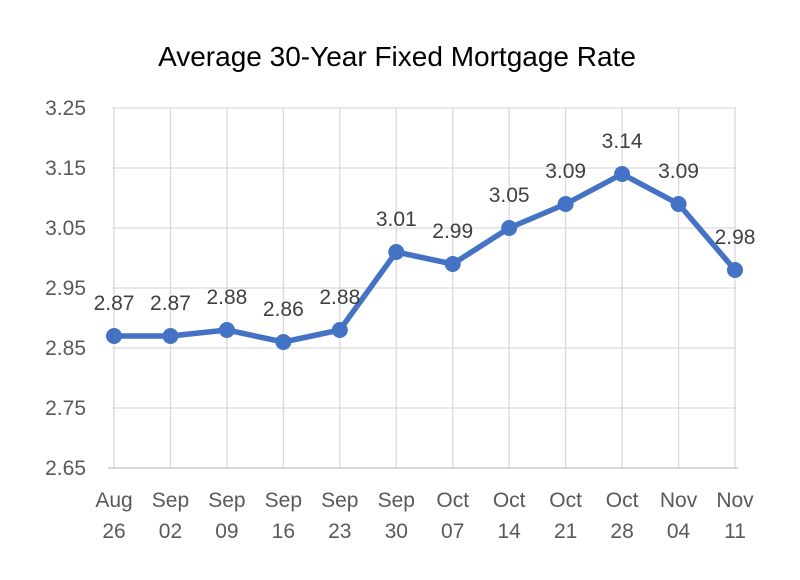 Image resolution: width=800 pixels, height=580 pixels. Describe the element at coordinates (226, 516) in the screenshot. I see `x-tick-label: Sep 09` at that location.